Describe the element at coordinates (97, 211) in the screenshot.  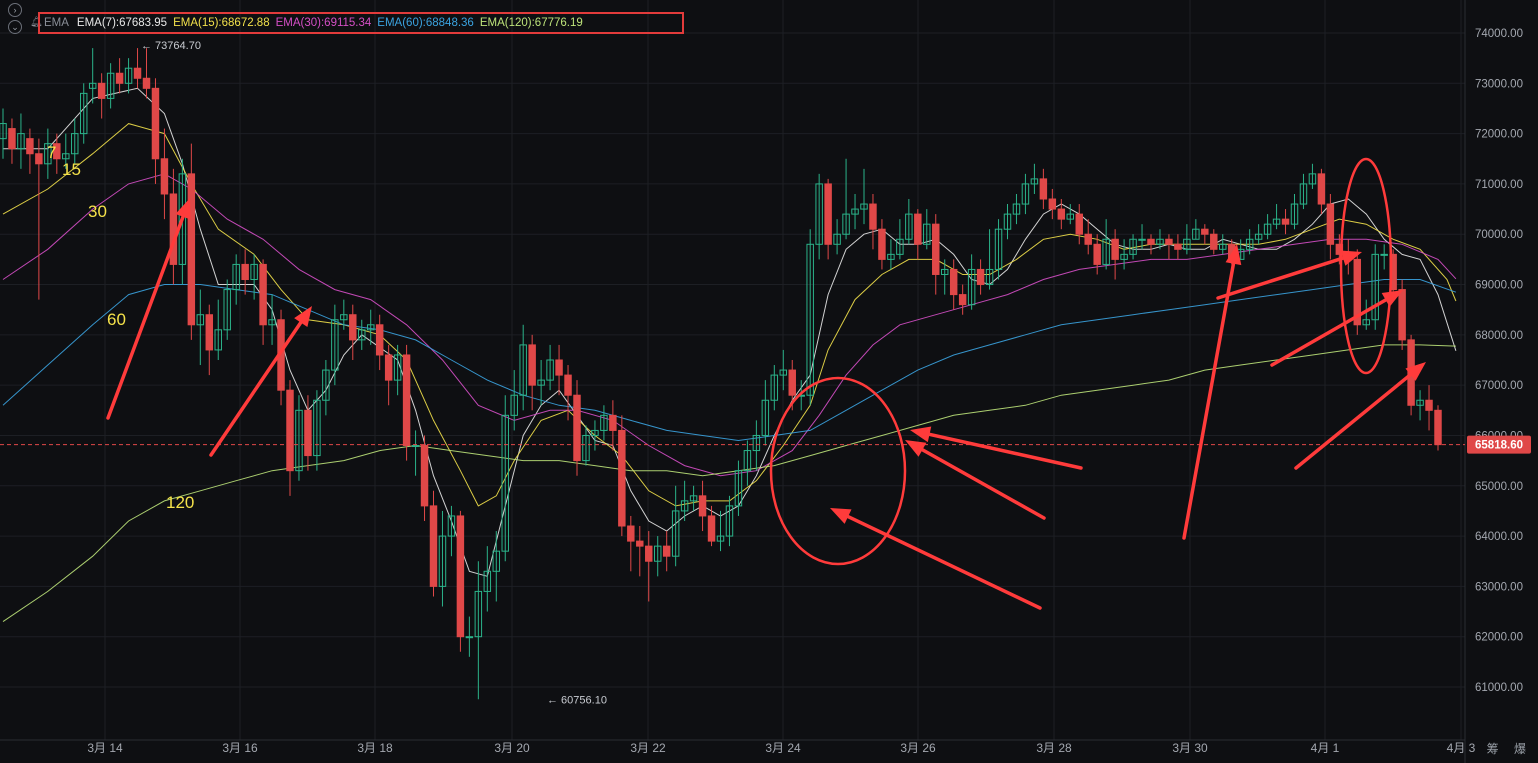
I see `period-label: 30` at that location.